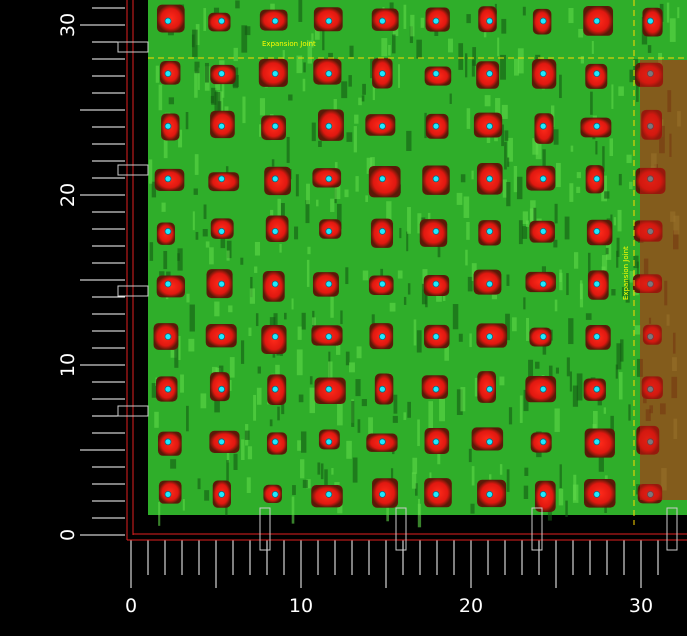  Describe the element at coordinates (641, 606) in the screenshot. I see `x-axis-label: 30` at that location.